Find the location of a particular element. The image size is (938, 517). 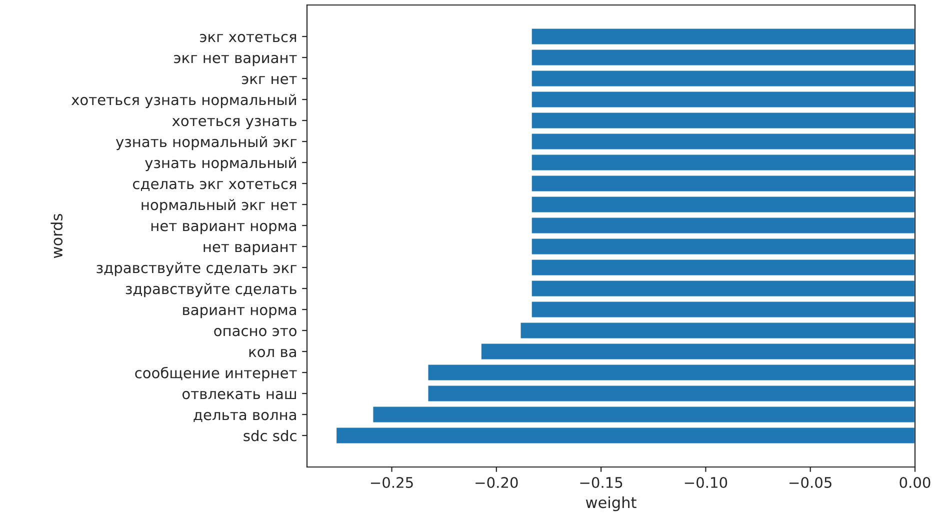

y-tick-label: опасно это is located at coordinates (255, 332).